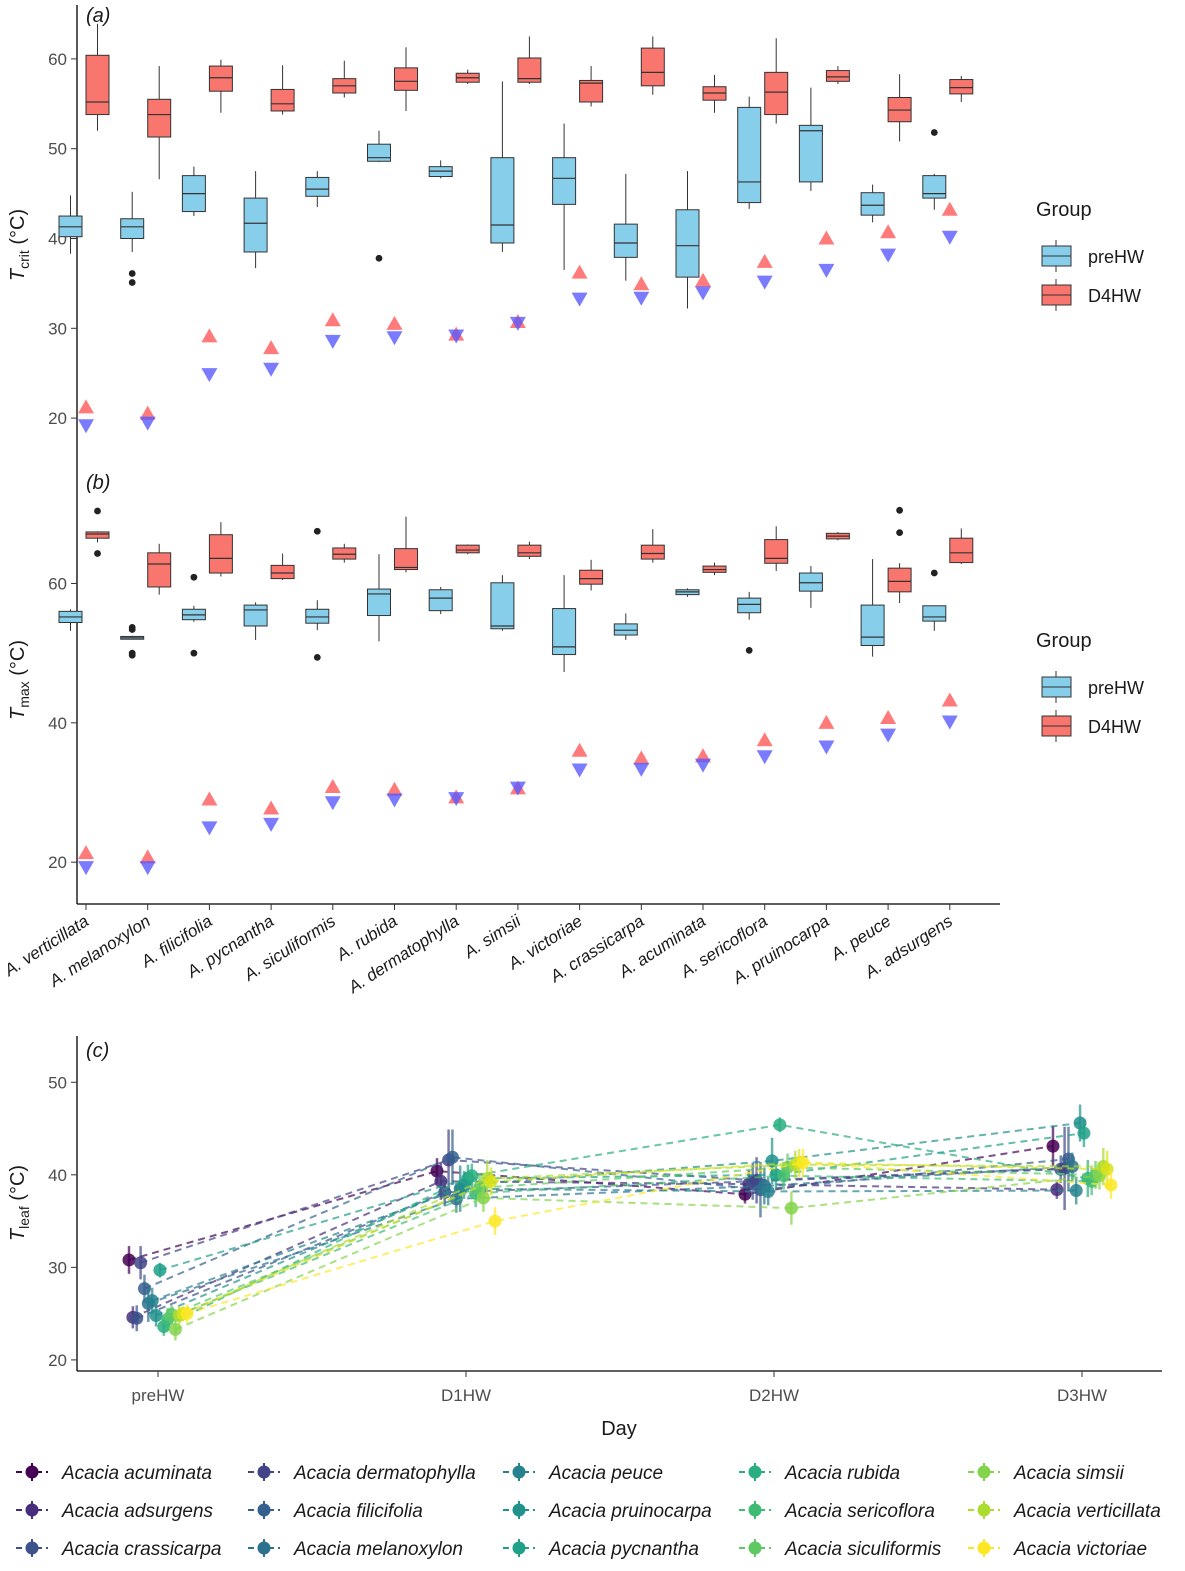 The image size is (1185, 1571). I want to click on panel-label: (c), so click(97, 1051).